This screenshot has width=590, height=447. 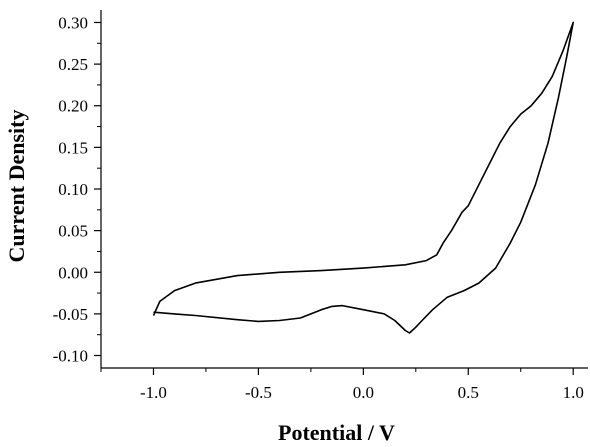 I want to click on y-tick-label: 0.10, so click(x=73, y=189).